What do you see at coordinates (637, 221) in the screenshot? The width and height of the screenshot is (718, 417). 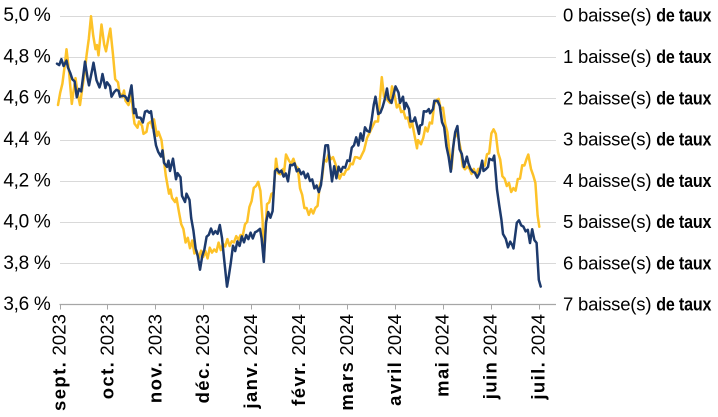 I see `svg-text: 5 baisse(s) de taux` at bounding box center [637, 221].